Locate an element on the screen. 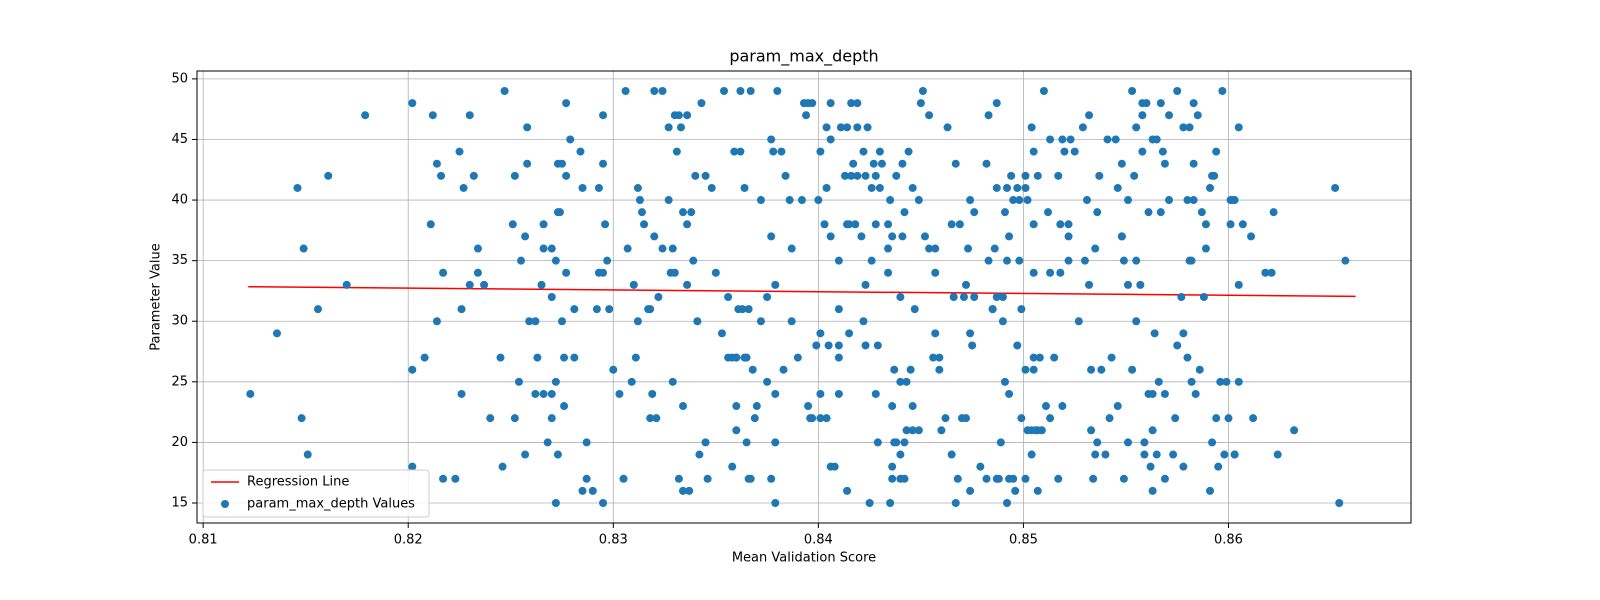 The width and height of the screenshot is (1600, 600). legend-label: Regression Line is located at coordinates (298, 482).